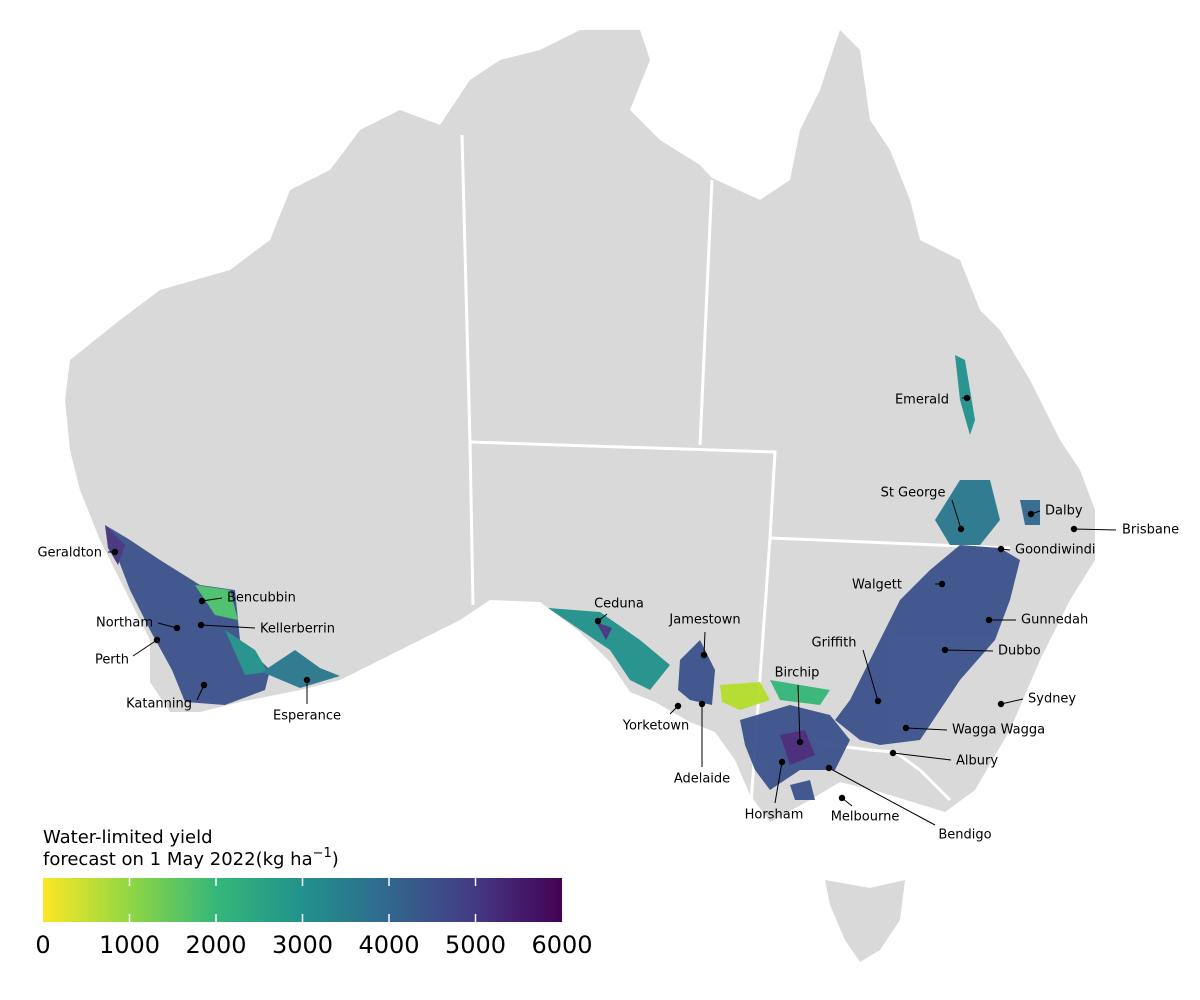 This screenshot has width=1200, height=1000. Describe the element at coordinates (1150, 530) in the screenshot. I see `town-label: Brisbane` at that location.